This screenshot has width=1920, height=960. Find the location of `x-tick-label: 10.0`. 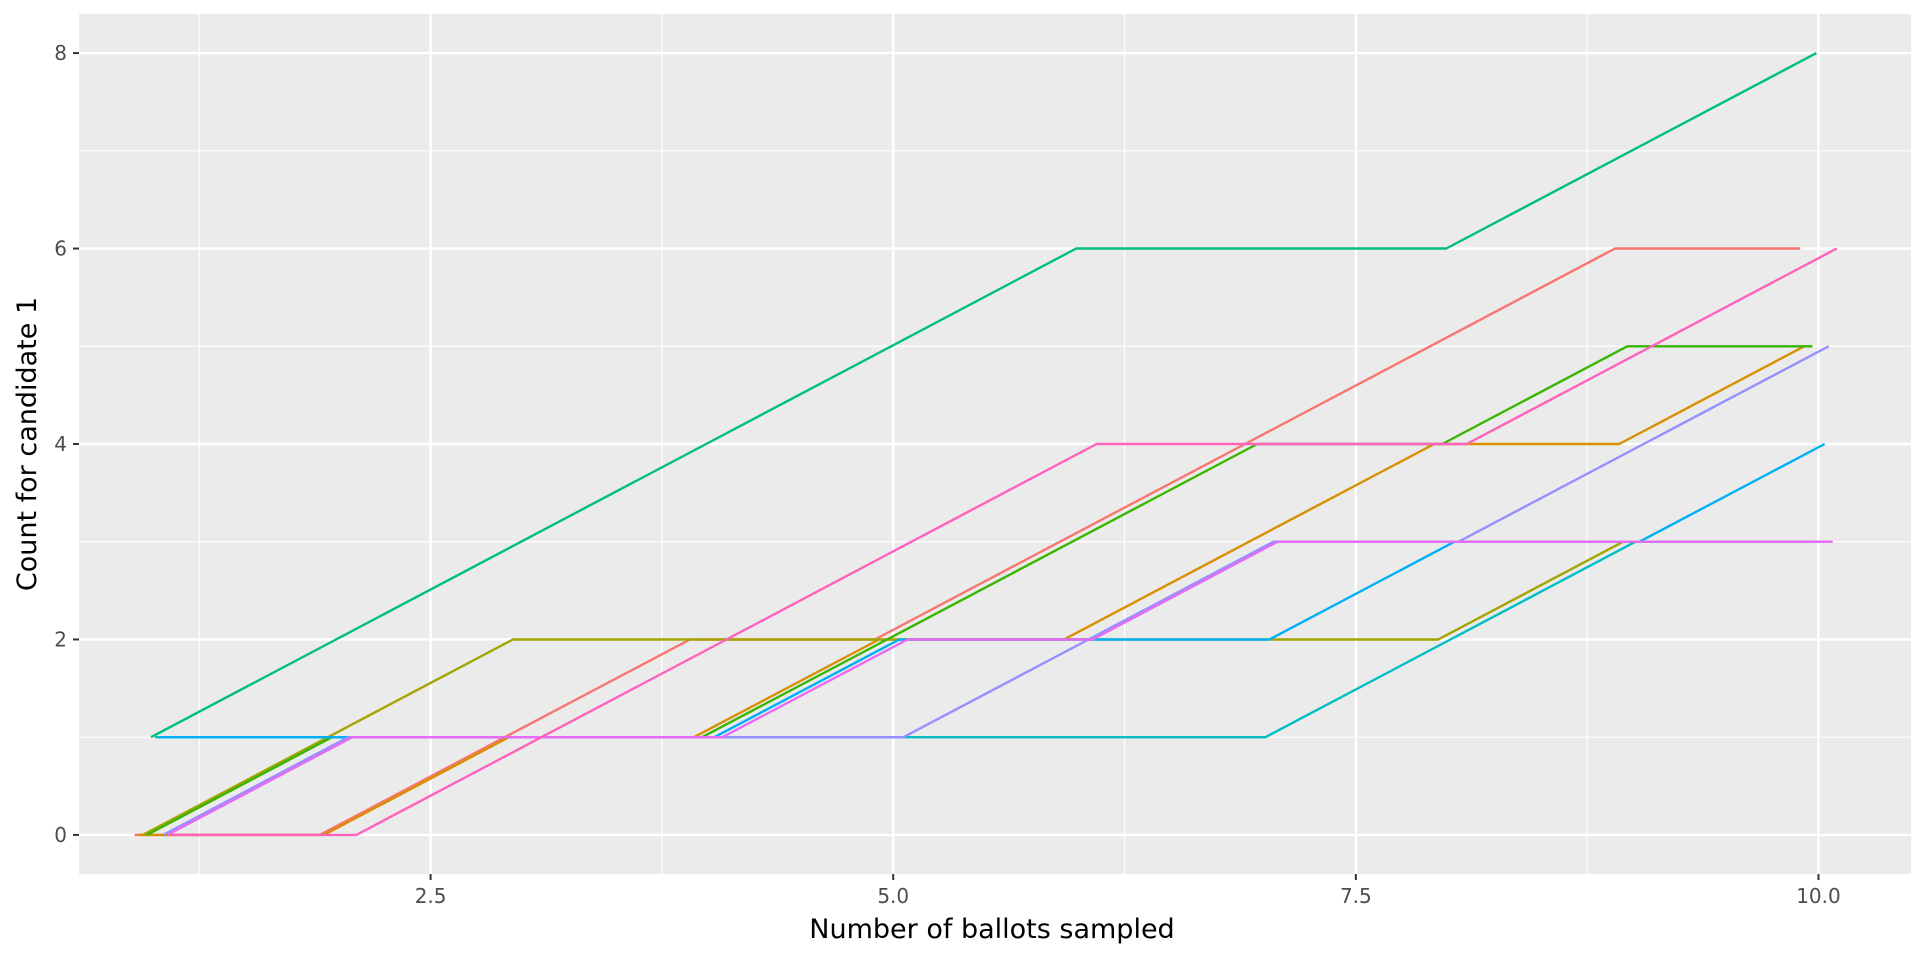

x-tick-label: 10.0 is located at coordinates (1818, 896).